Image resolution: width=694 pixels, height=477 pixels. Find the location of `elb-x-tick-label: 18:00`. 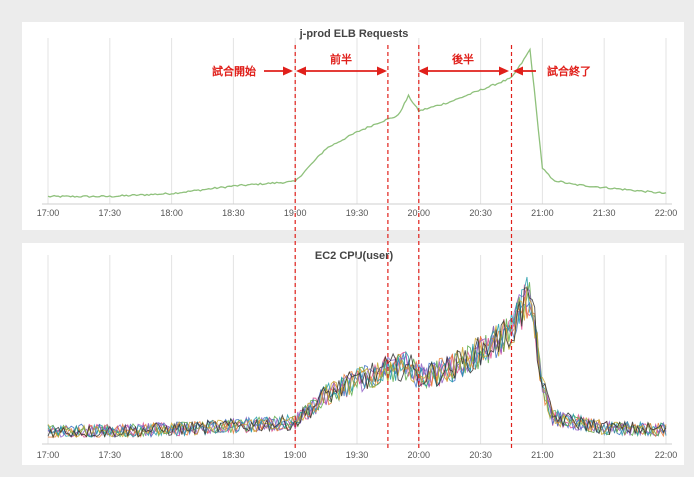

elb-x-tick-label: 18:00 is located at coordinates (171, 213).